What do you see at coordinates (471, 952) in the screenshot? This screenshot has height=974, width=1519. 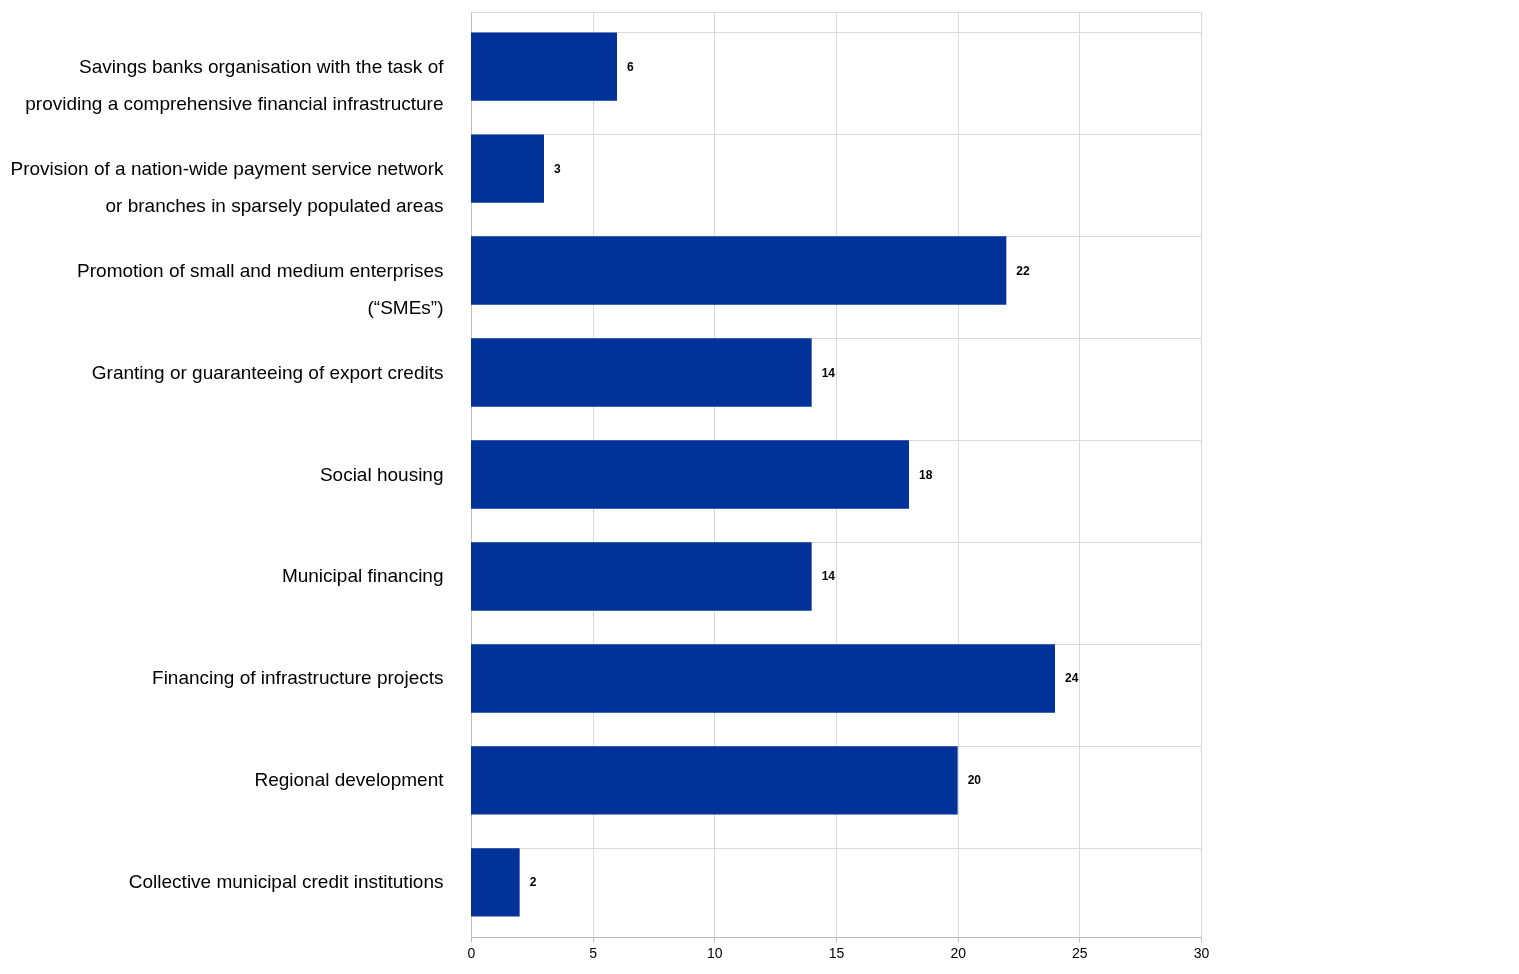 I see `x-tick-label: 0` at bounding box center [471, 952].